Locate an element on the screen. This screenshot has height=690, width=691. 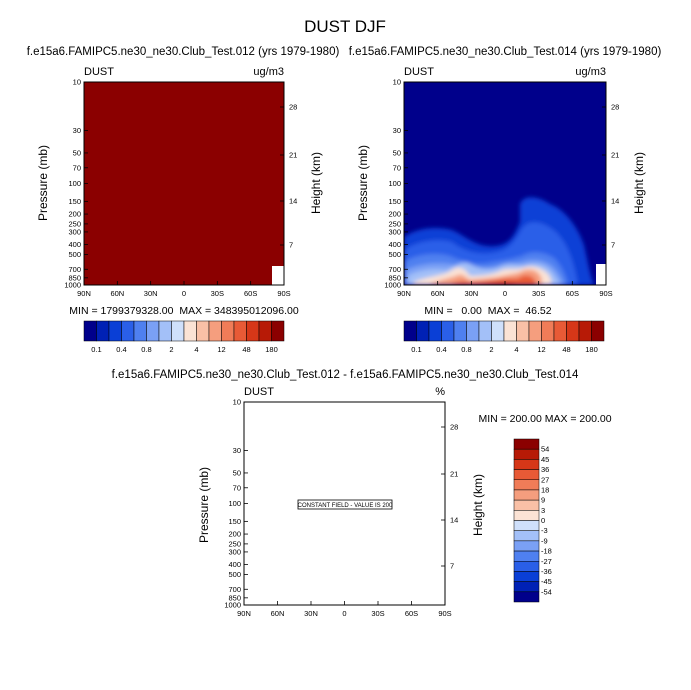
pressure-tick-label: 700 is located at coordinates (74, 269).